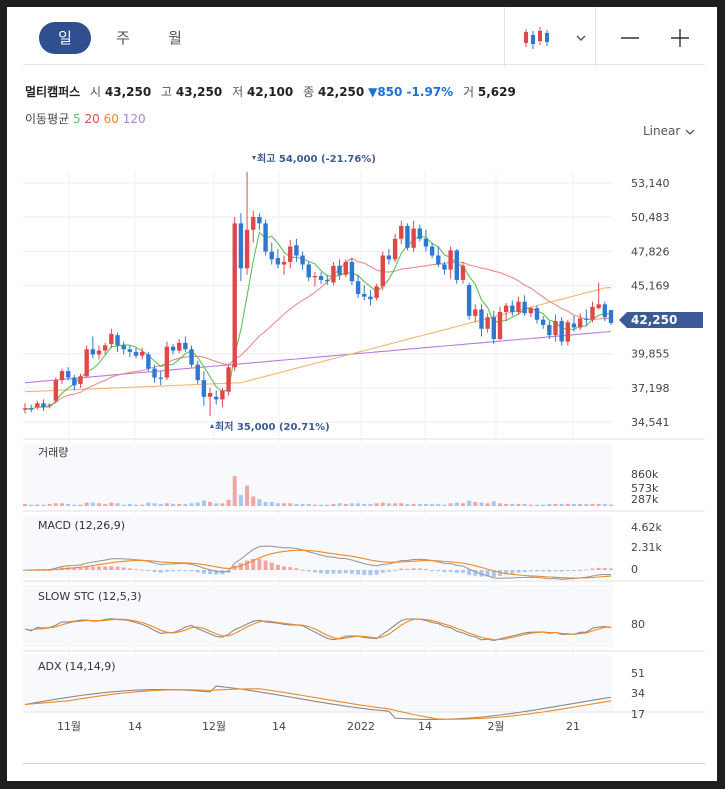 This screenshot has width=725, height=789. Describe the element at coordinates (65, 38) in the screenshot. I see `tab-daily: 일` at that location.